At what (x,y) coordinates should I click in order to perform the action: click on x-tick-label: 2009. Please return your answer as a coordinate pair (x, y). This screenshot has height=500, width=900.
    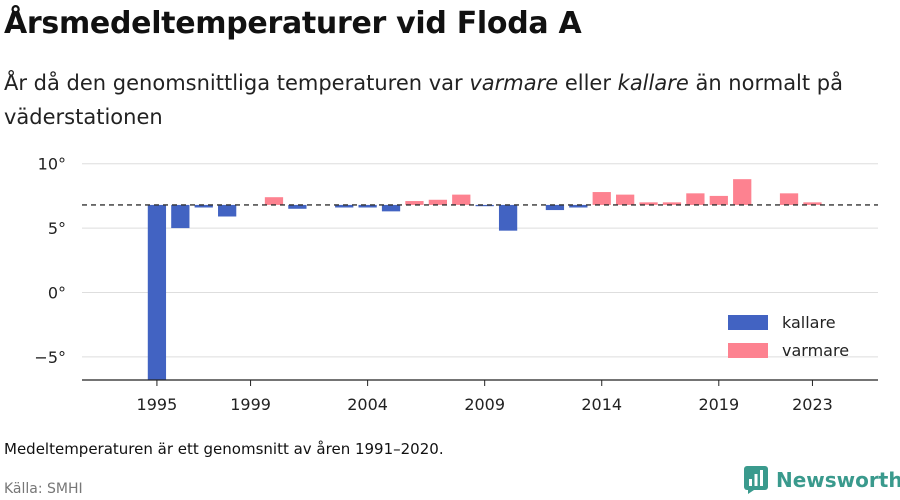
    Looking at the image, I should click on (484, 404).